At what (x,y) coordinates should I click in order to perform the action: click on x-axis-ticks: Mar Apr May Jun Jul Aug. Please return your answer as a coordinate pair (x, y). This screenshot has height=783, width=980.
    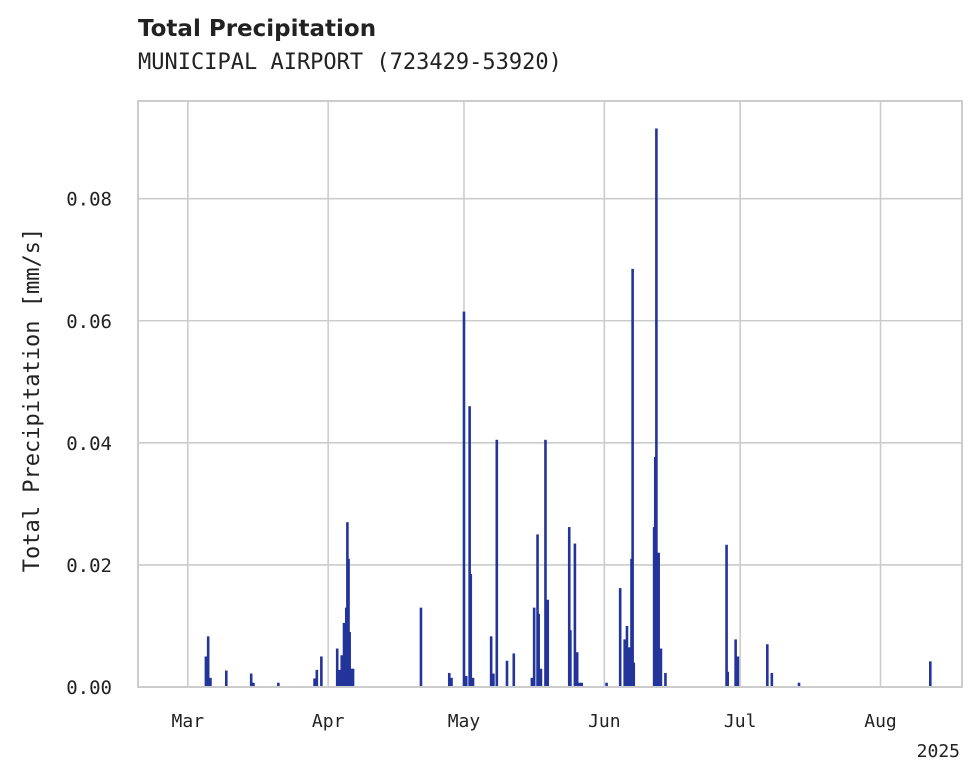
    Looking at the image, I should click on (534, 721).